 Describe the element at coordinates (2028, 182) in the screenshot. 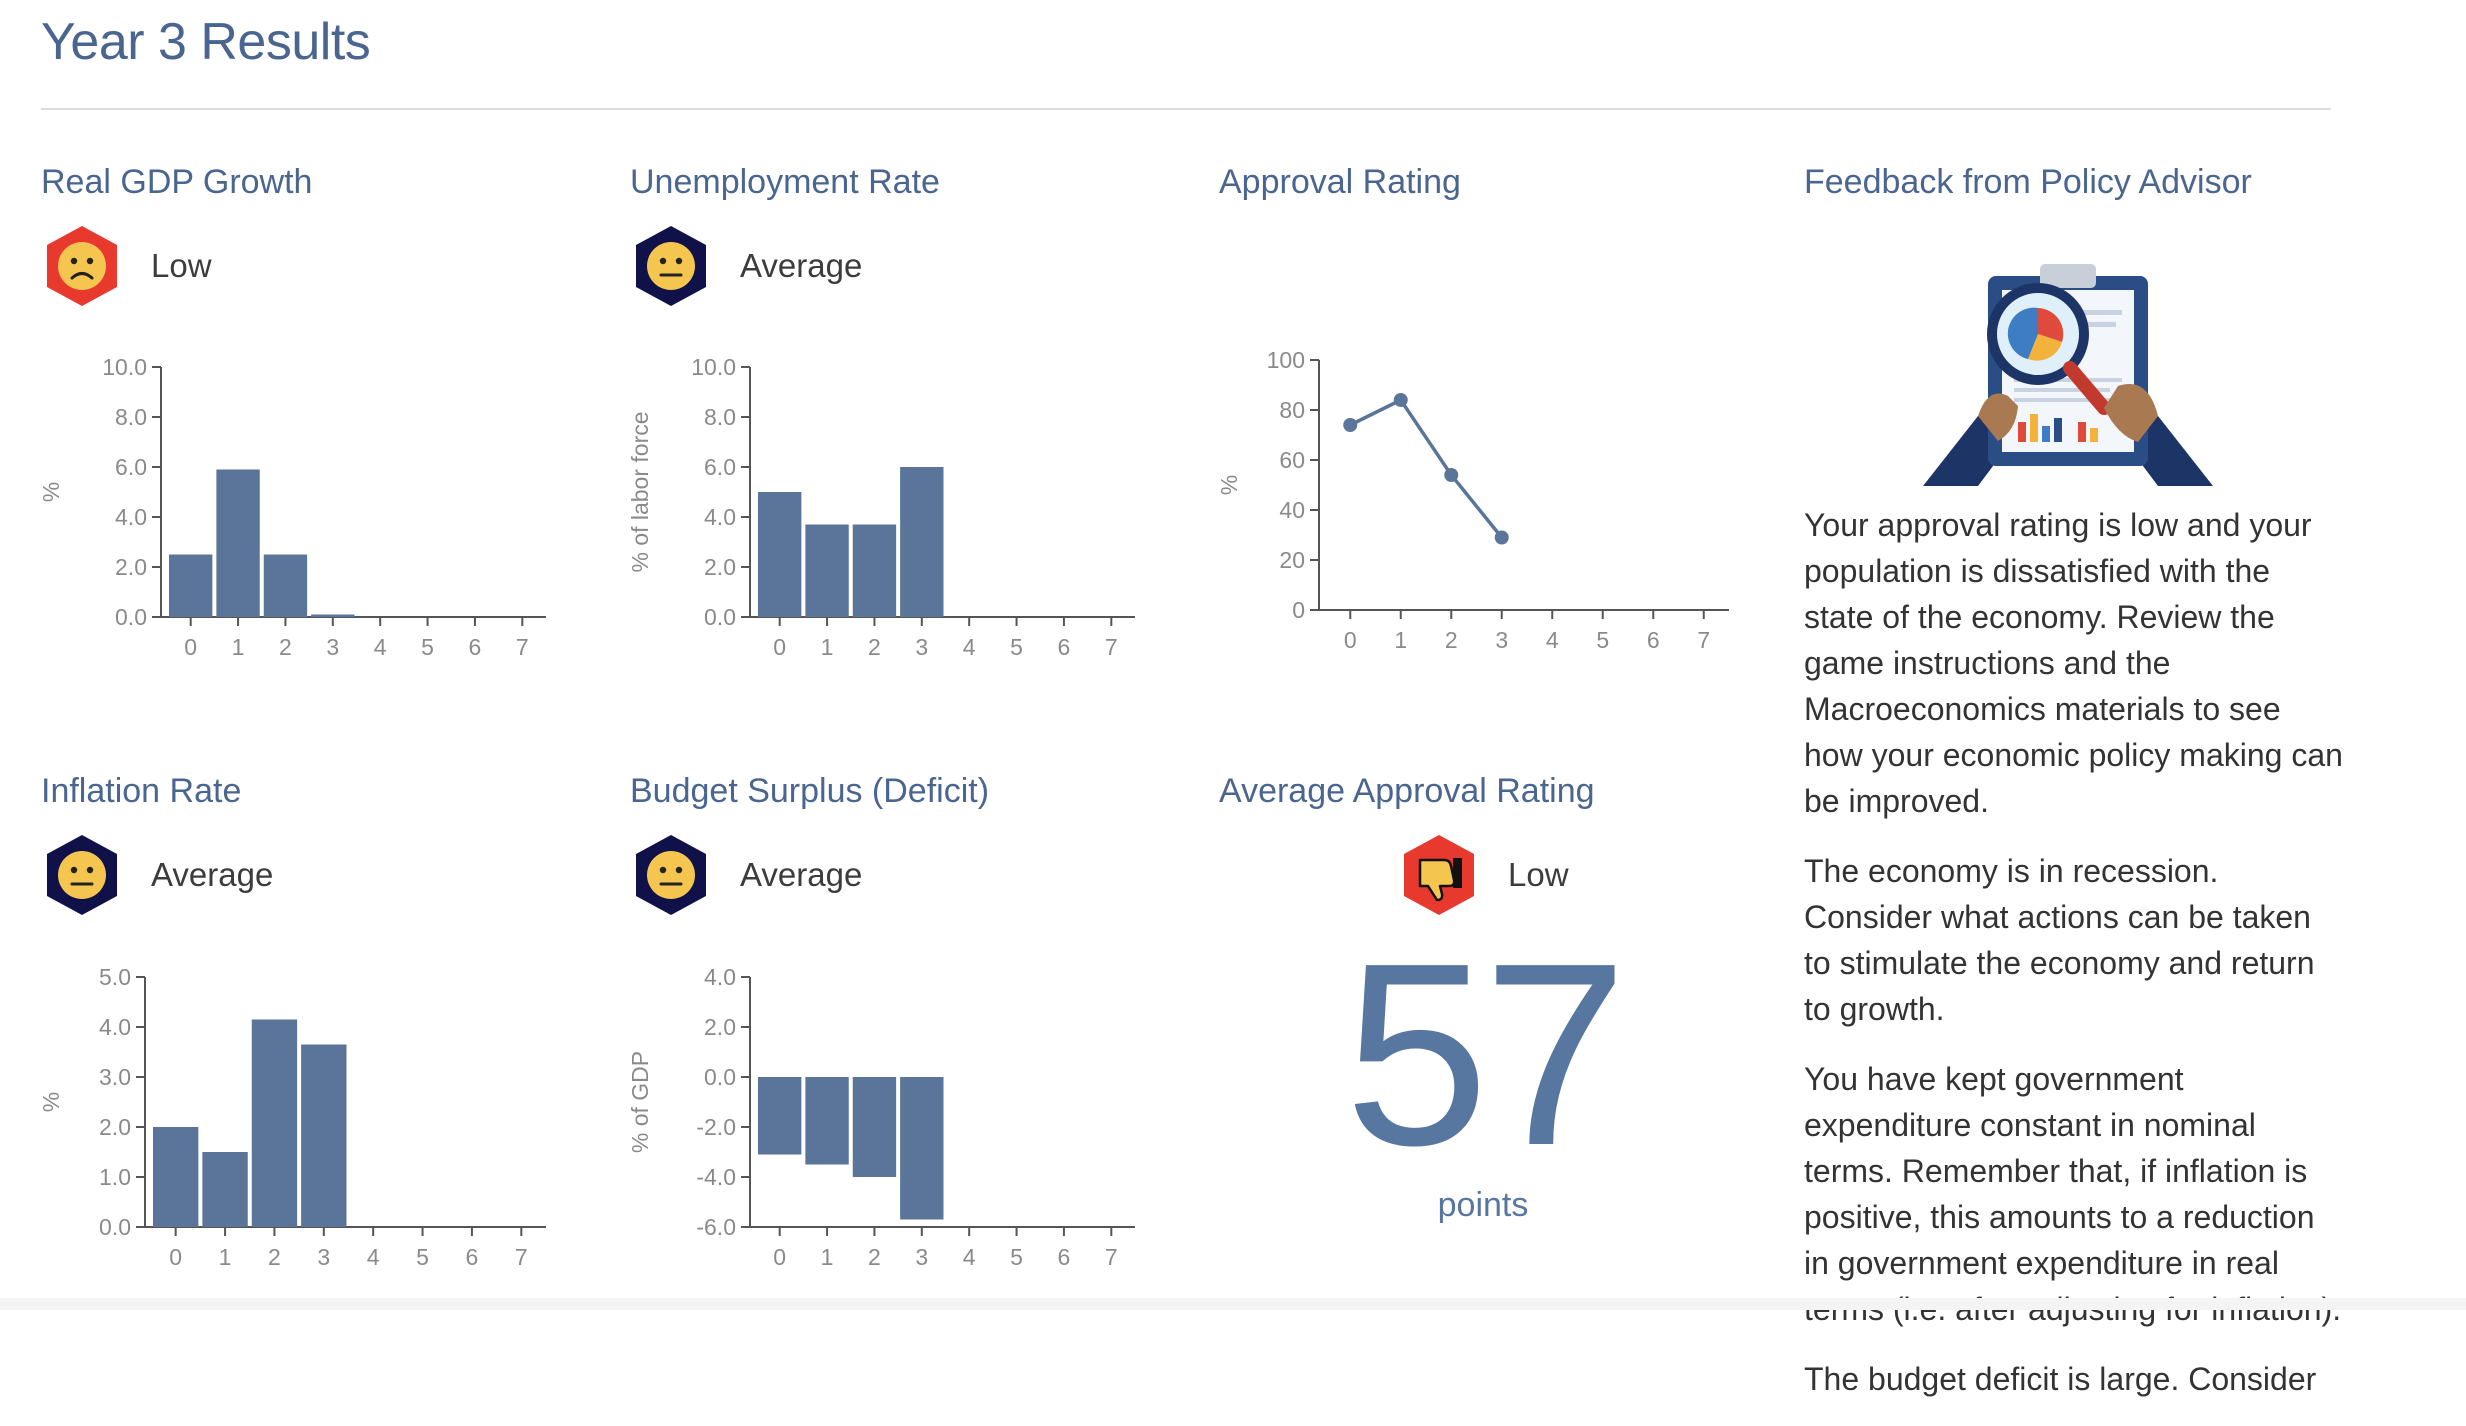

I see `feedback-panel-title: Feedback from Policy Advisor` at that location.